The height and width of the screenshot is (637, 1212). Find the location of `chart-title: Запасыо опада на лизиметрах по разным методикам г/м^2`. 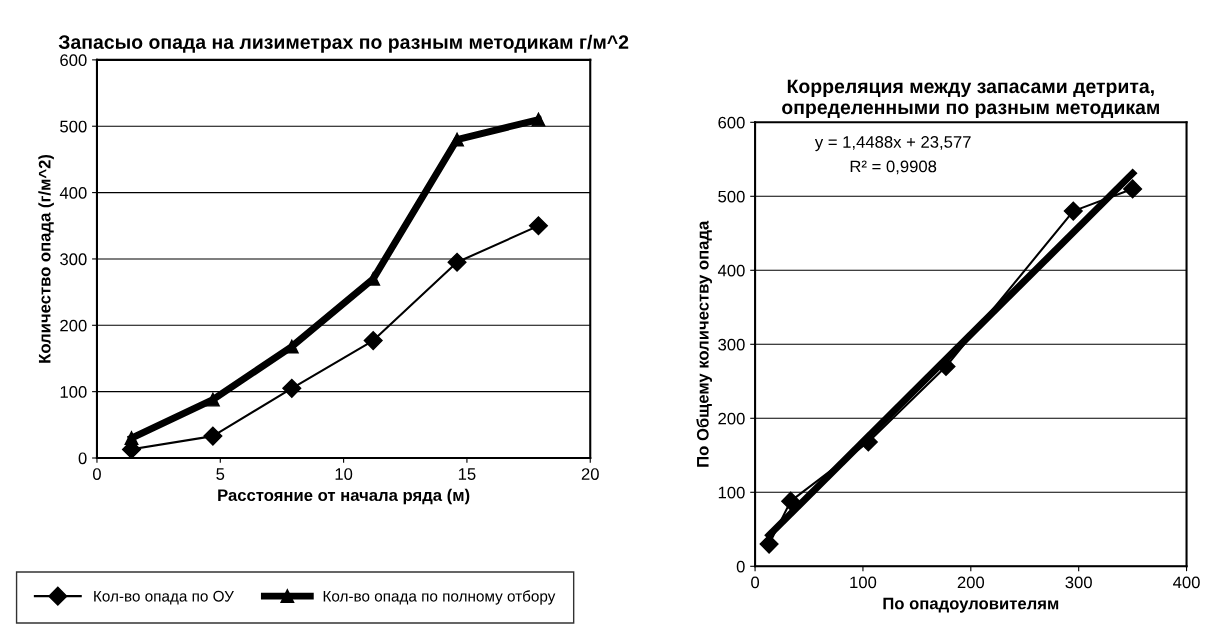

chart-title: Запасыо опада на лизиметрах по разным методикам г/м^2 is located at coordinates (343, 43).